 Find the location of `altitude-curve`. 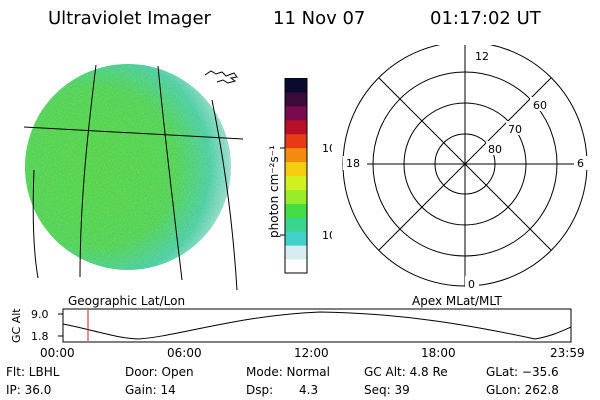

altitude-curve is located at coordinates (317, 325).